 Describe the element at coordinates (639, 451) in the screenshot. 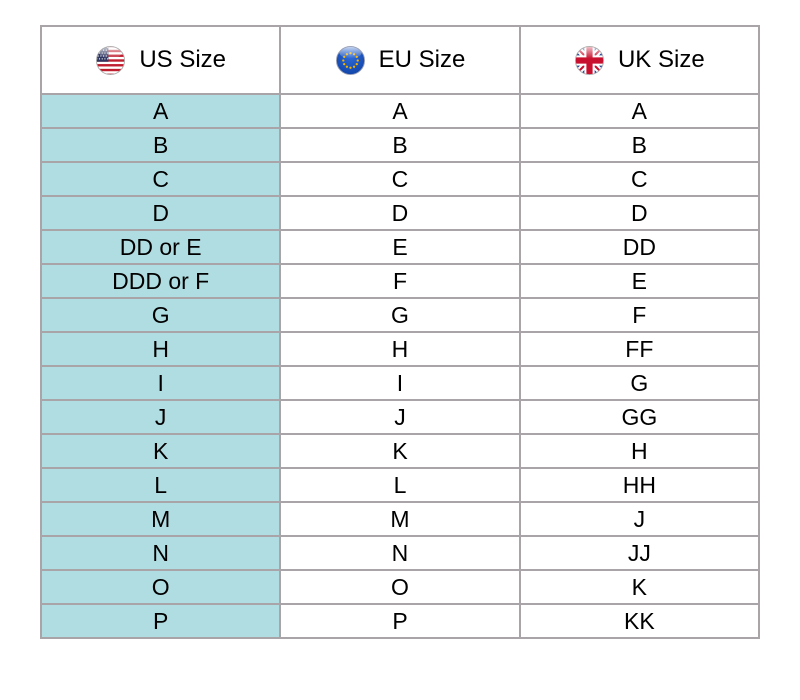

I see `uk-size-cell: H` at that location.